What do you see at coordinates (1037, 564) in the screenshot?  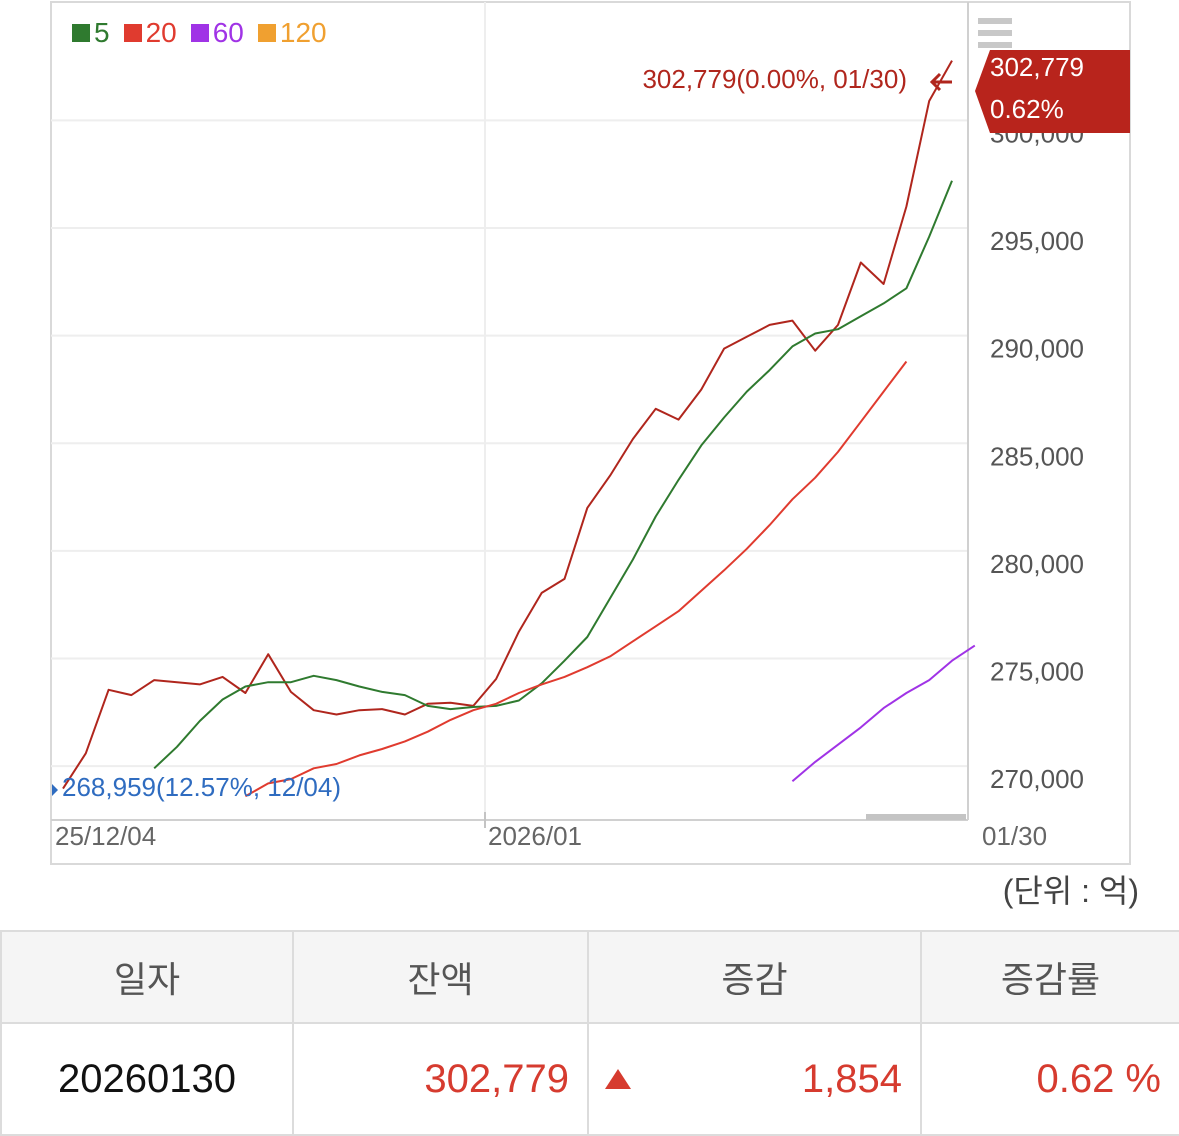 I see `y-tick-label: 280,000` at bounding box center [1037, 564].